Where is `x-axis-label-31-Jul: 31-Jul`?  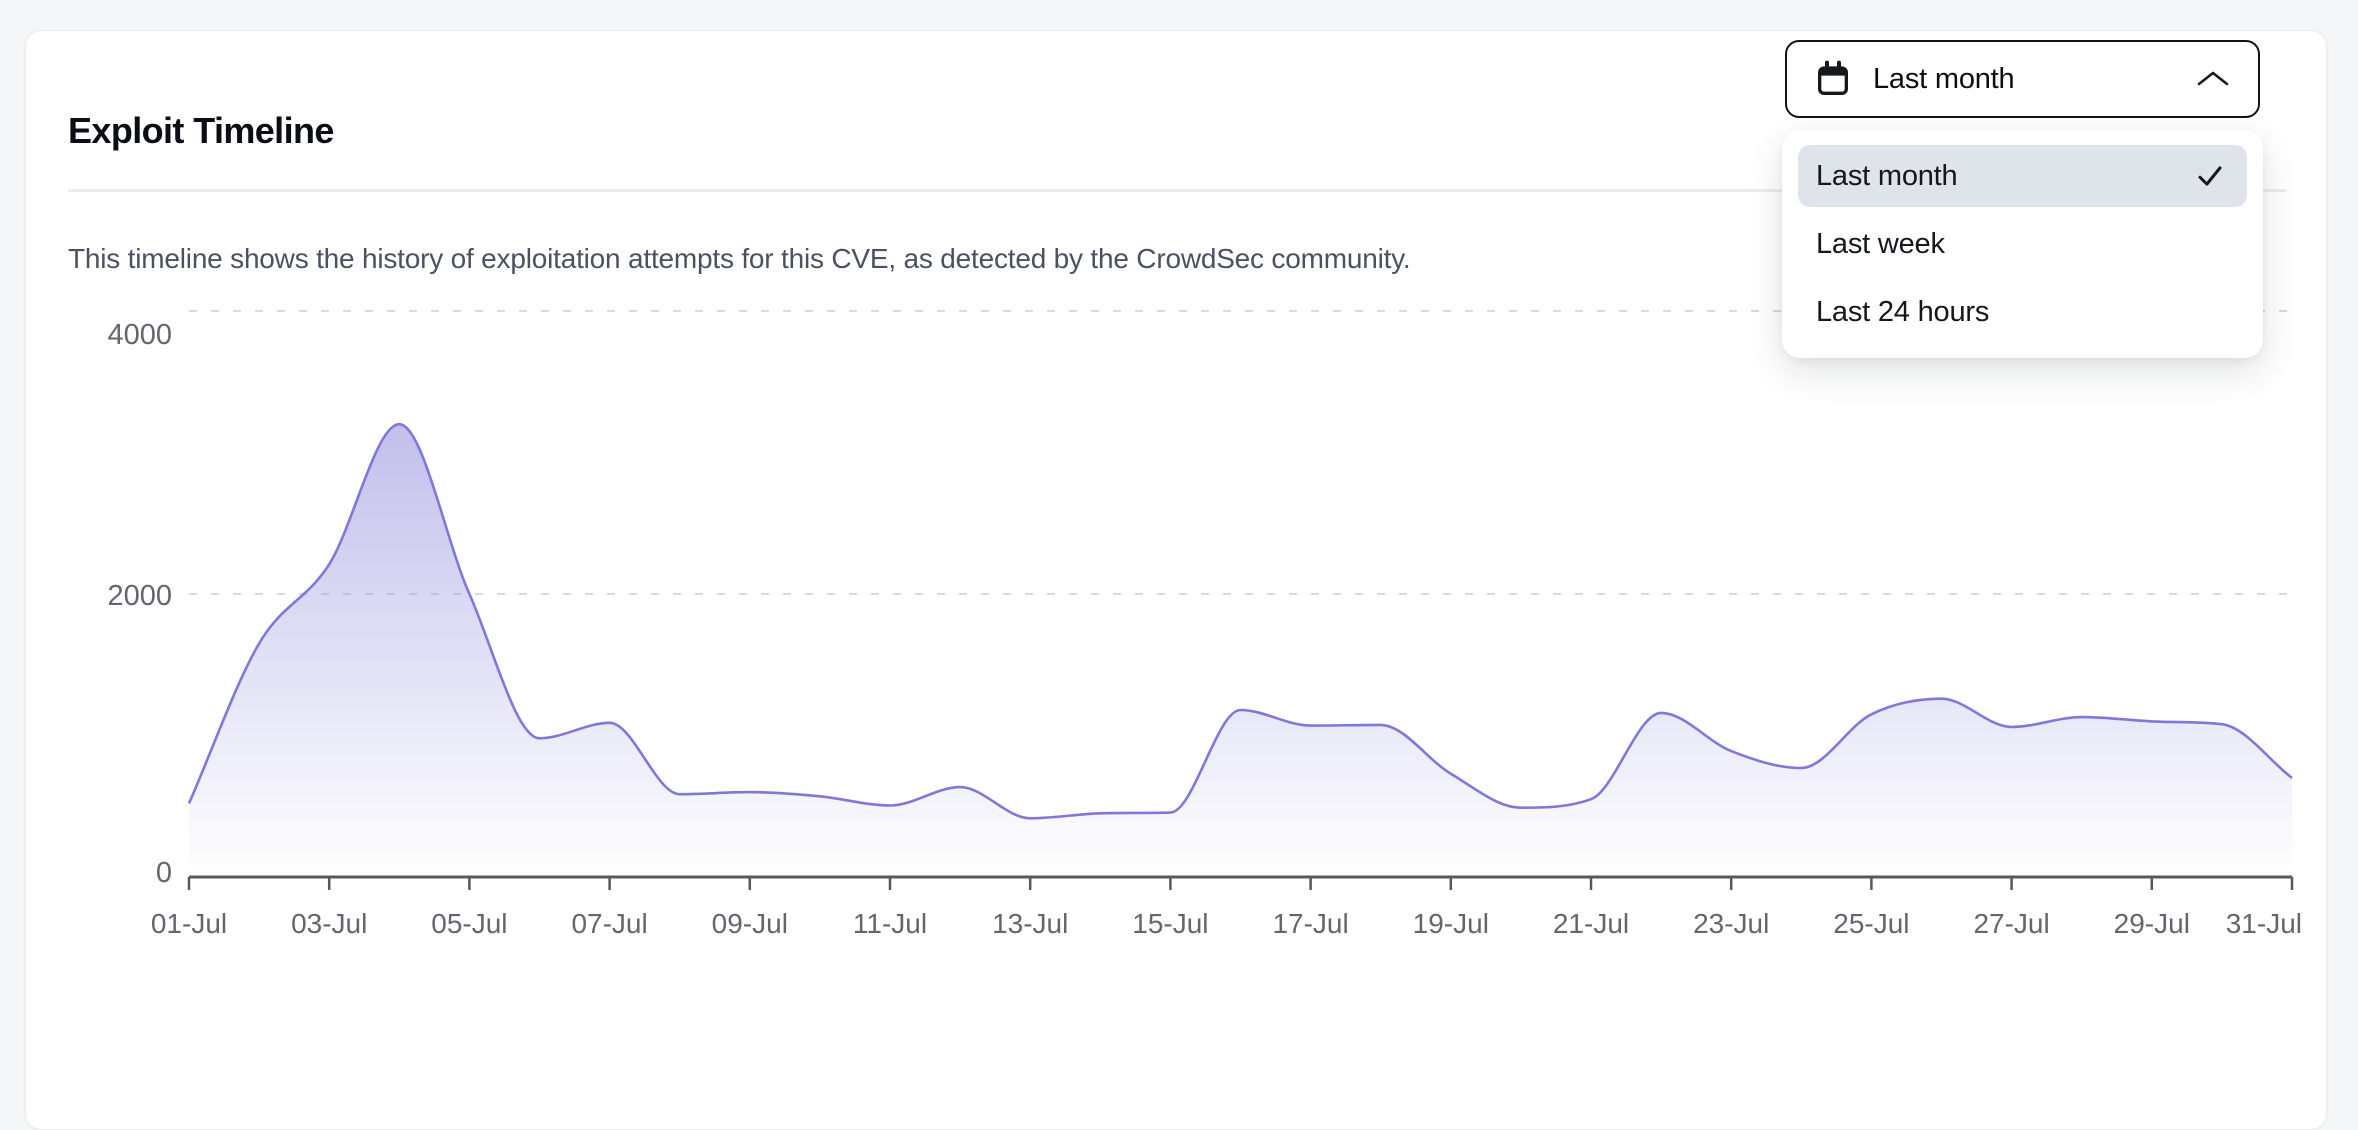
x-axis-label-31-Jul: 31-Jul is located at coordinates (2264, 923).